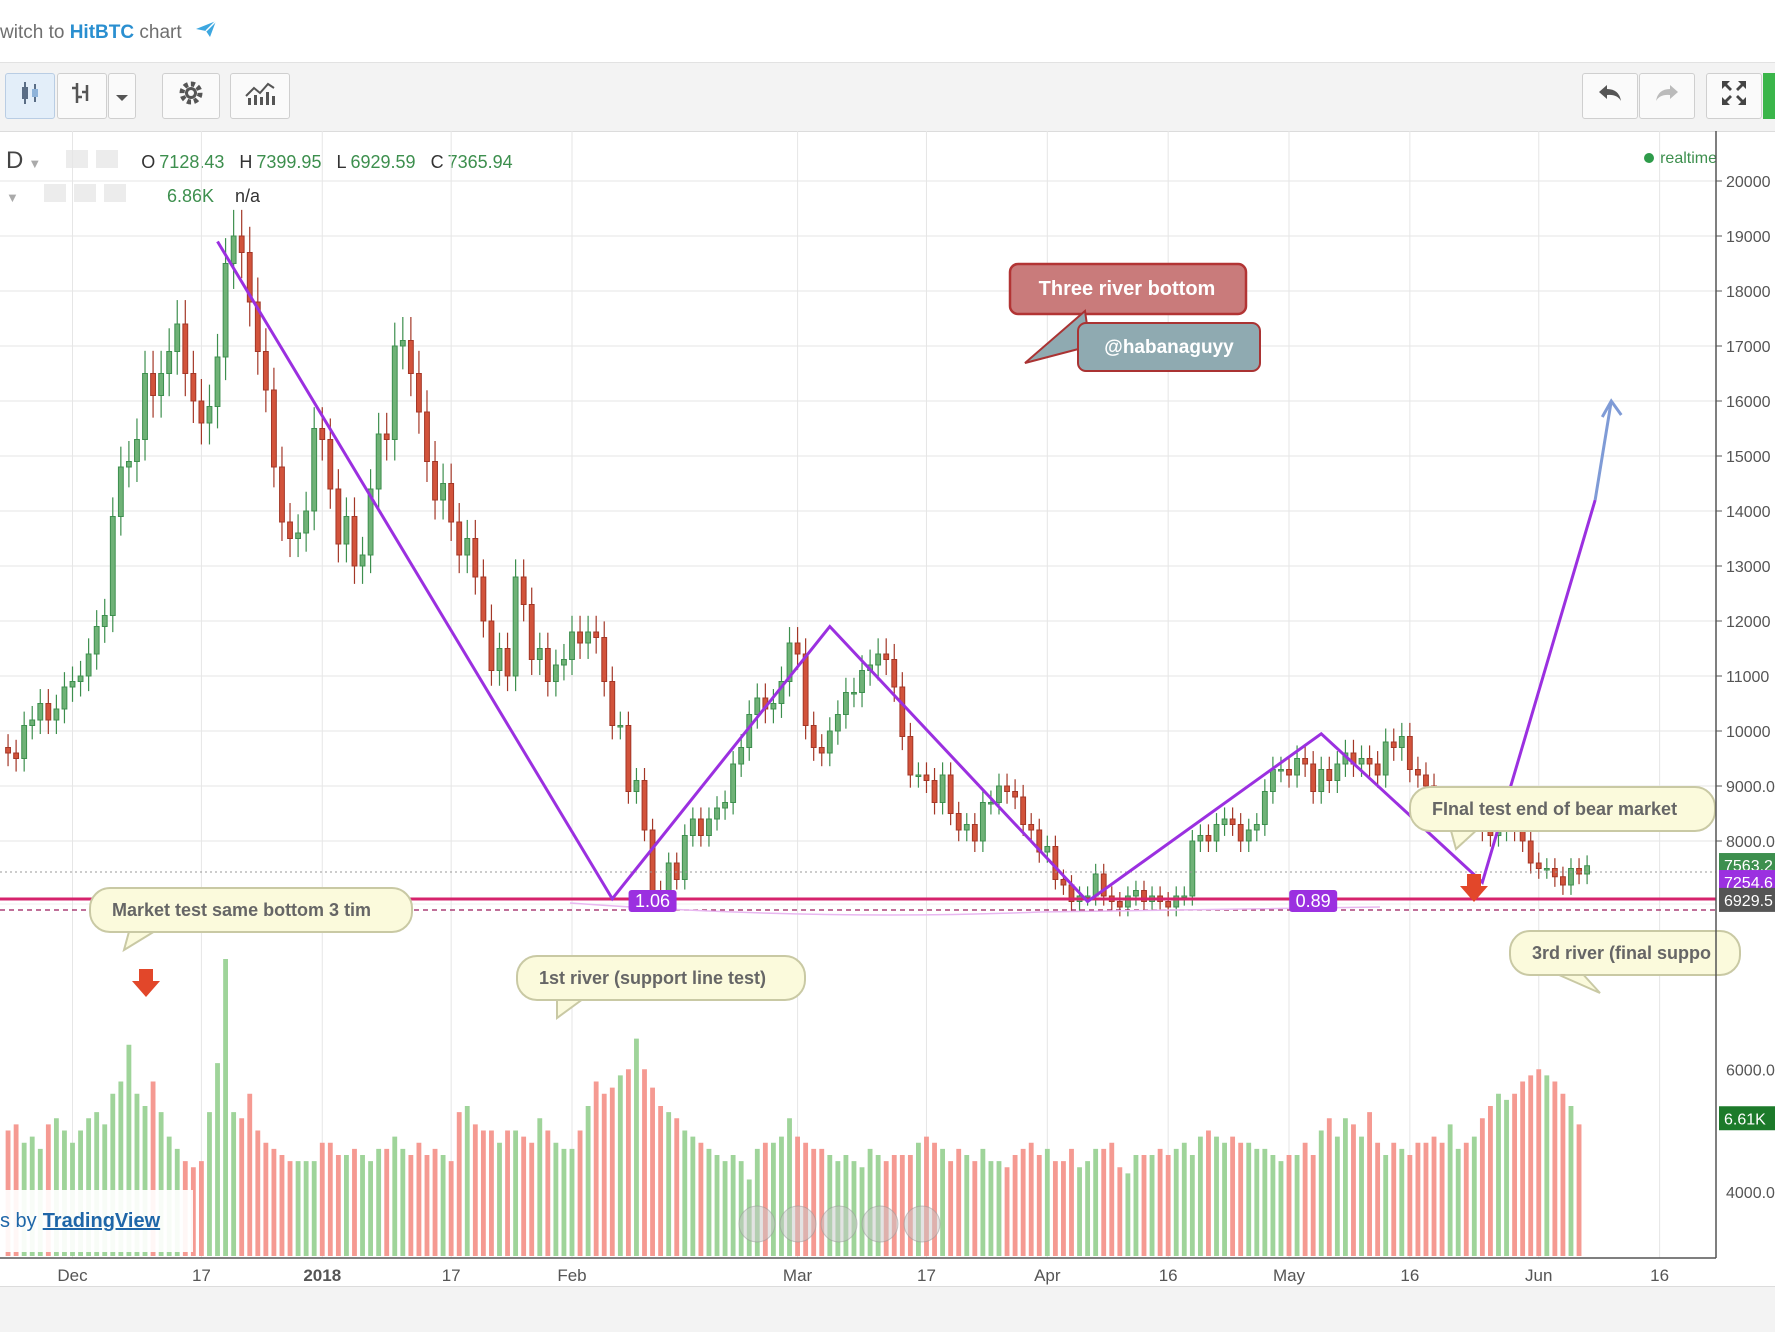 The image size is (1775, 1332). What do you see at coordinates (101, 1220) in the screenshot?
I see `tradingview-link: TradingView` at bounding box center [101, 1220].